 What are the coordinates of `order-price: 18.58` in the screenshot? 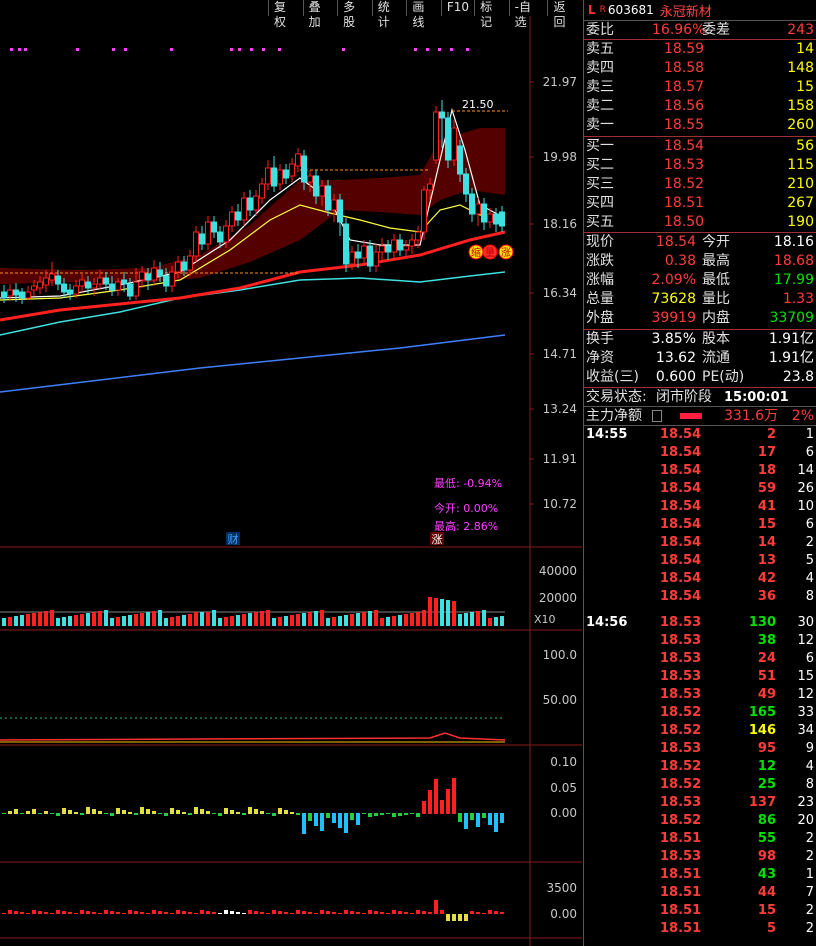 It's located at (684, 68).